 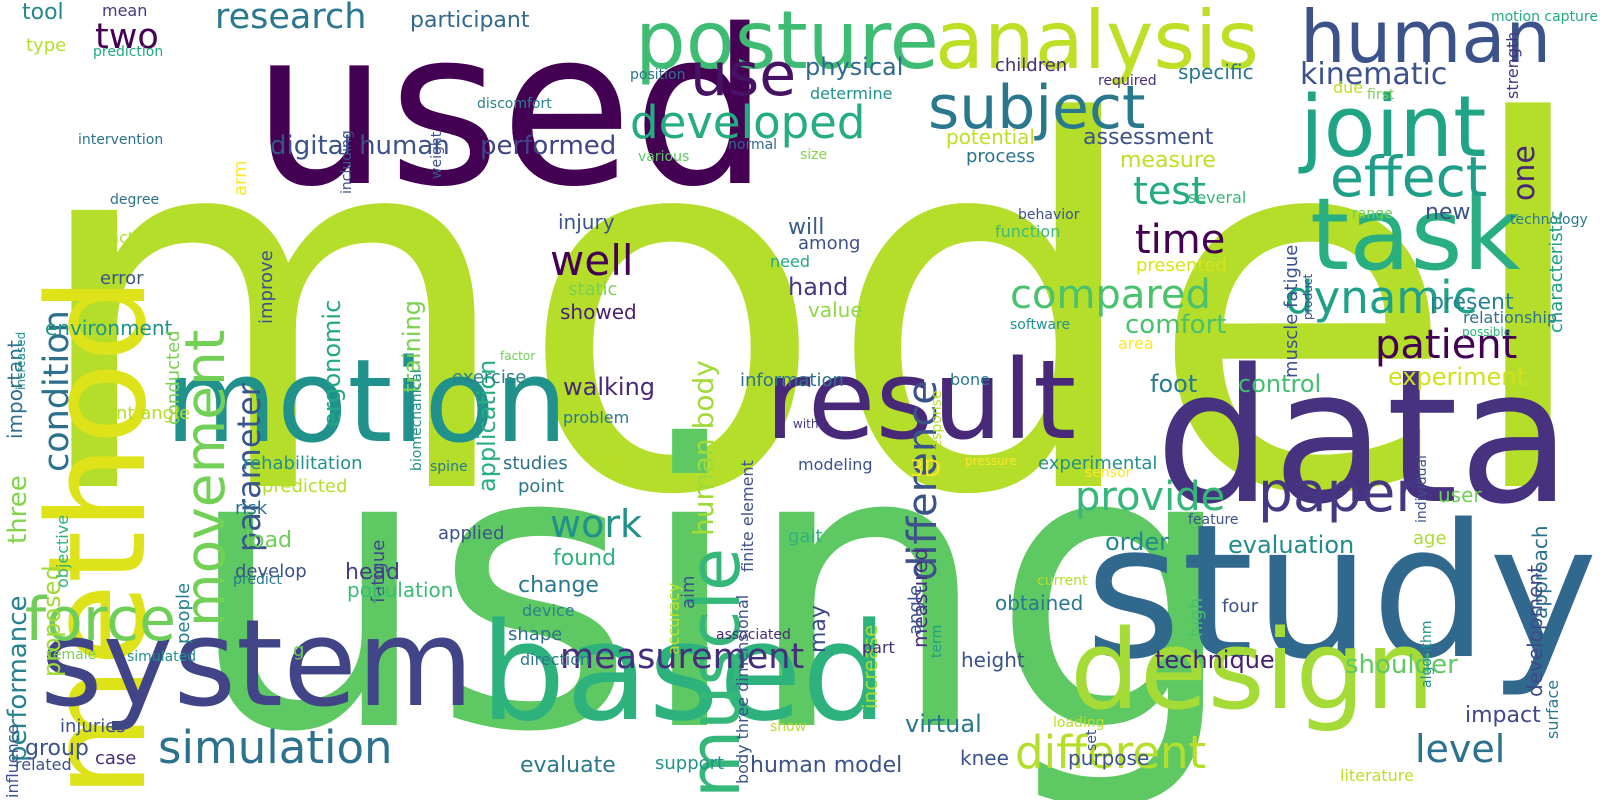 What do you see at coordinates (1150, 497) in the screenshot?
I see `word-provide: provide` at bounding box center [1150, 497].